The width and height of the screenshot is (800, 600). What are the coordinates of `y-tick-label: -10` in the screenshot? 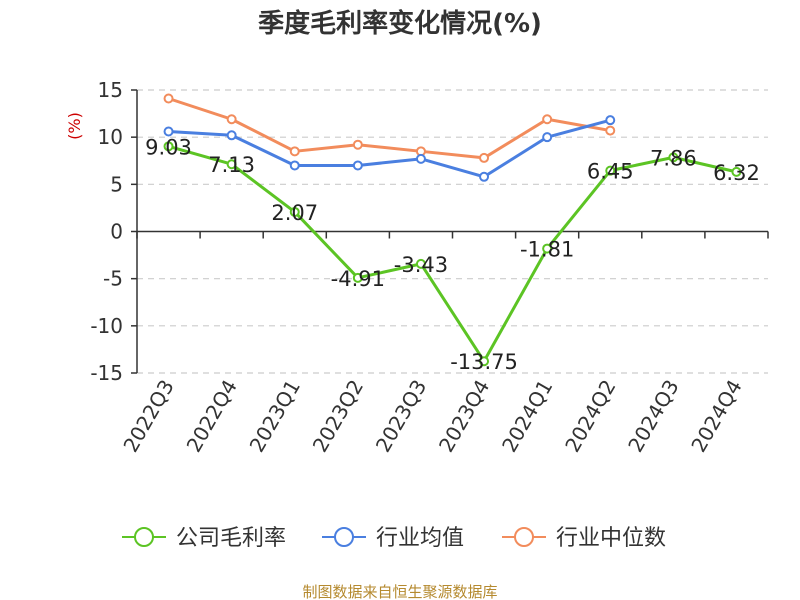 It's located at (106, 326).